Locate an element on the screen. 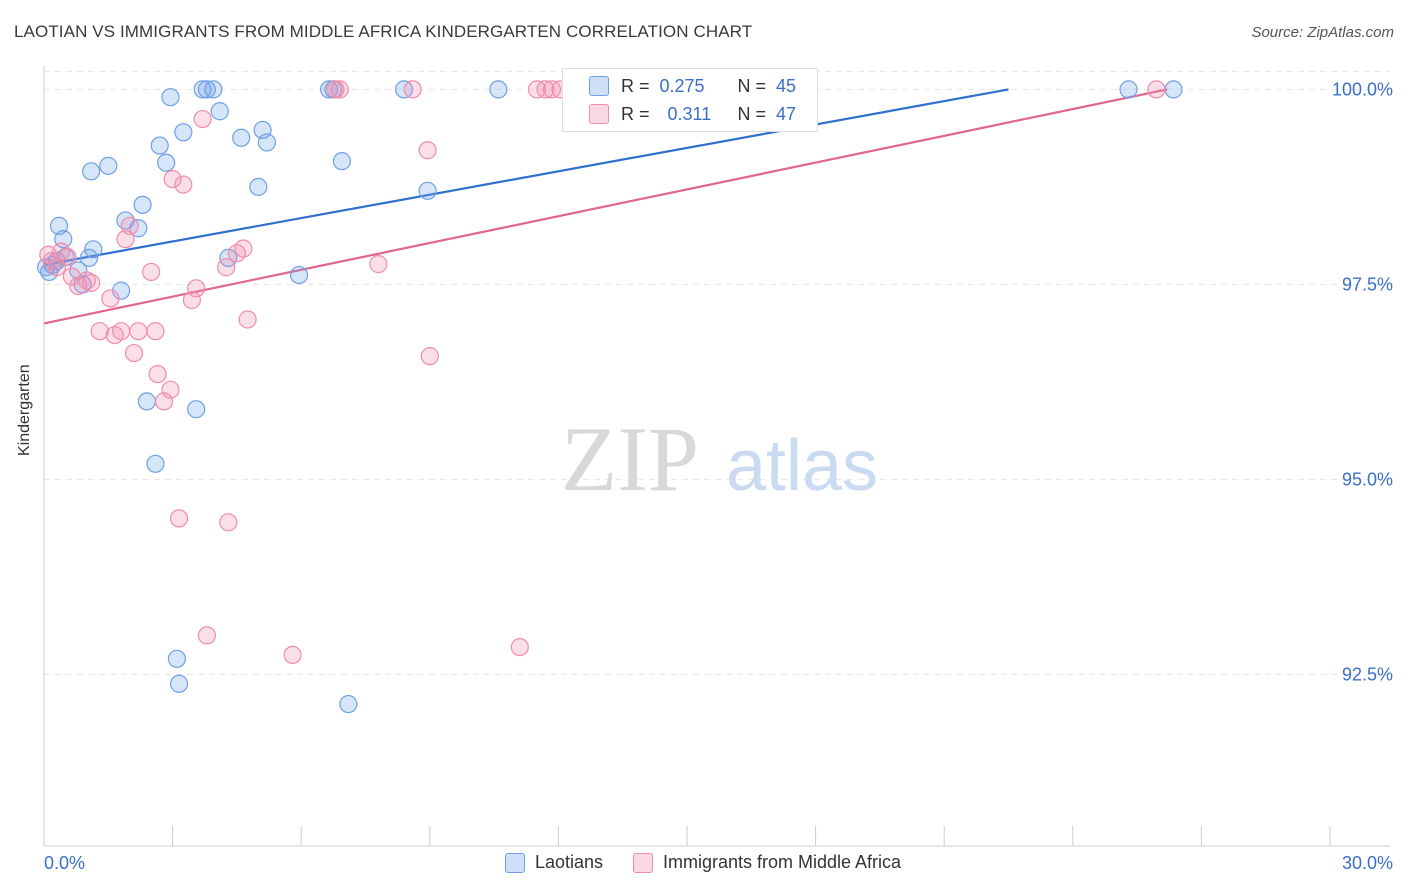  stats-swatch-laotians is located at coordinates (599, 86).